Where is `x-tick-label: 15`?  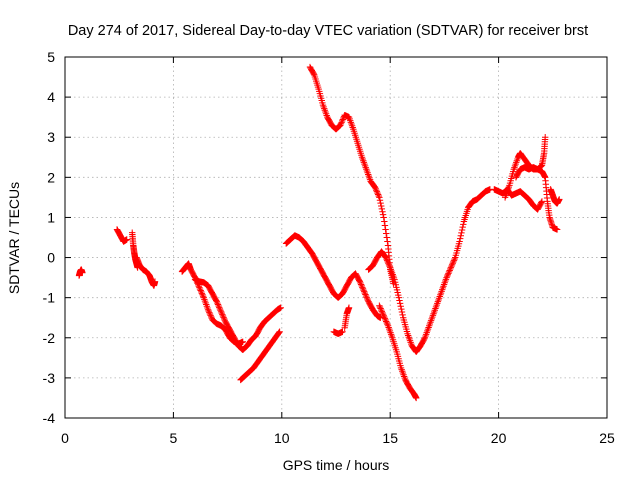 x-tick-label: 15 is located at coordinates (390, 438).